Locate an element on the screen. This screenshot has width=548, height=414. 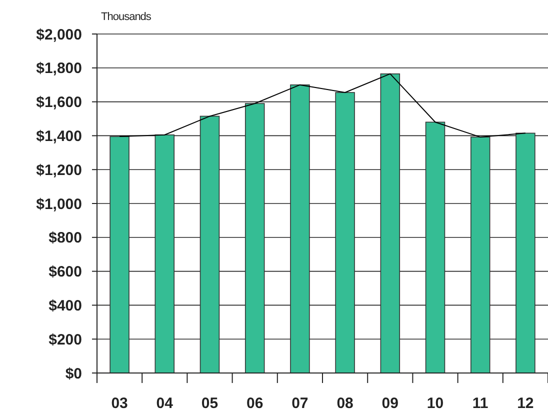
line-series is located at coordinates (322, 105).